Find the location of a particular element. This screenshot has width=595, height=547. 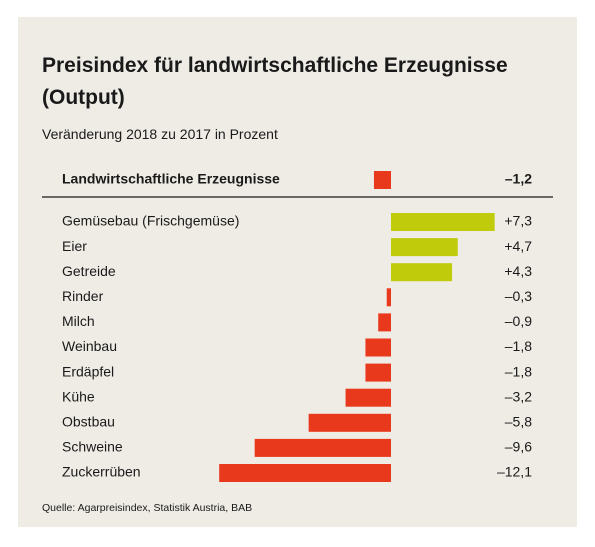

value-label: –3,2 is located at coordinates (518, 396).